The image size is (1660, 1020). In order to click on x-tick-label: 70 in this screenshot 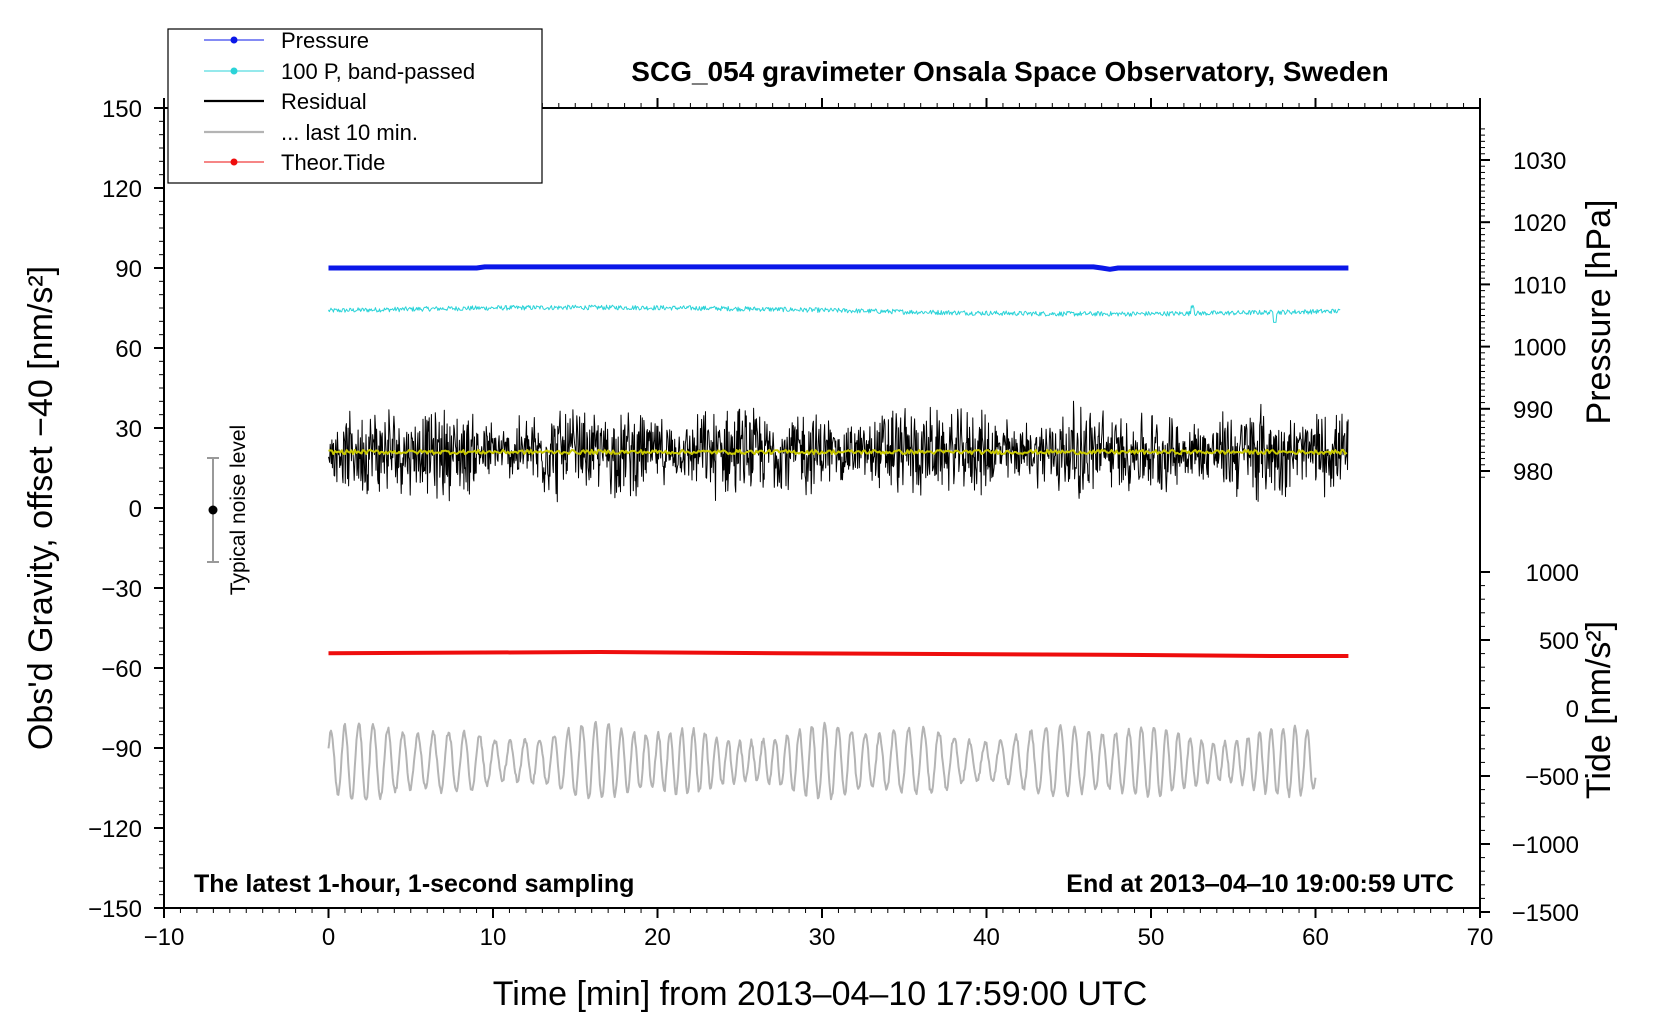, I will do `click(1480, 937)`.